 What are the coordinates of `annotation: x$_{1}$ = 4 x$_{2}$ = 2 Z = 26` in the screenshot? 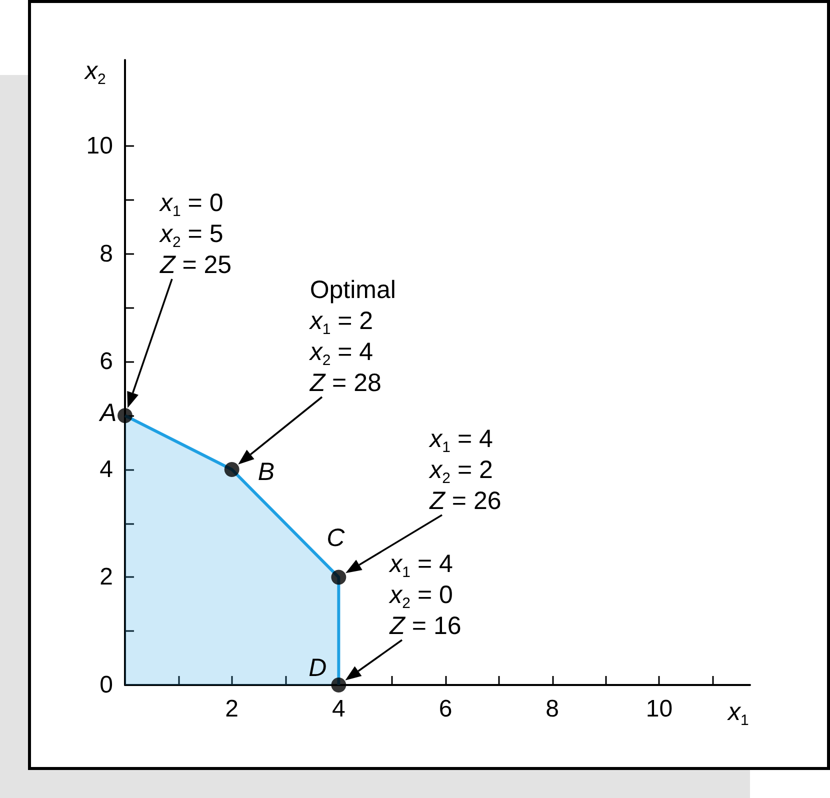 It's located at (466, 471).